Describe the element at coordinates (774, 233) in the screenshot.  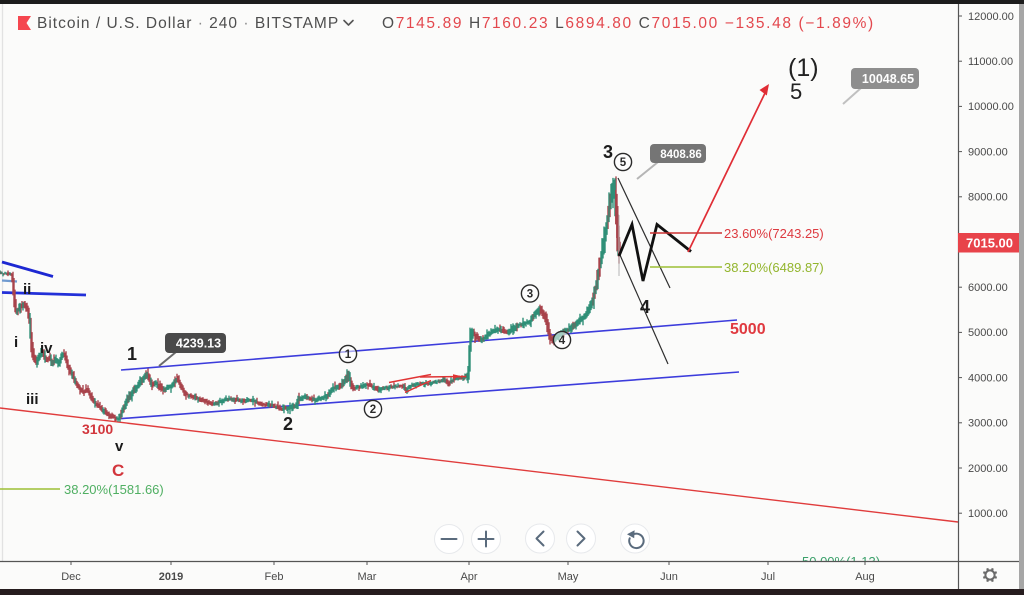
I see `svg-text: 23.60%(7243.25)` at that location.